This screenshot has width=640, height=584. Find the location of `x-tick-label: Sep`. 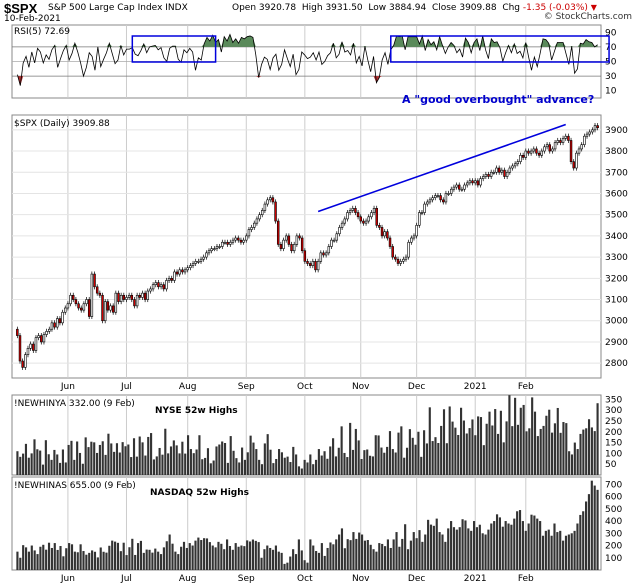

x-tick-label: Sep is located at coordinates (246, 387).